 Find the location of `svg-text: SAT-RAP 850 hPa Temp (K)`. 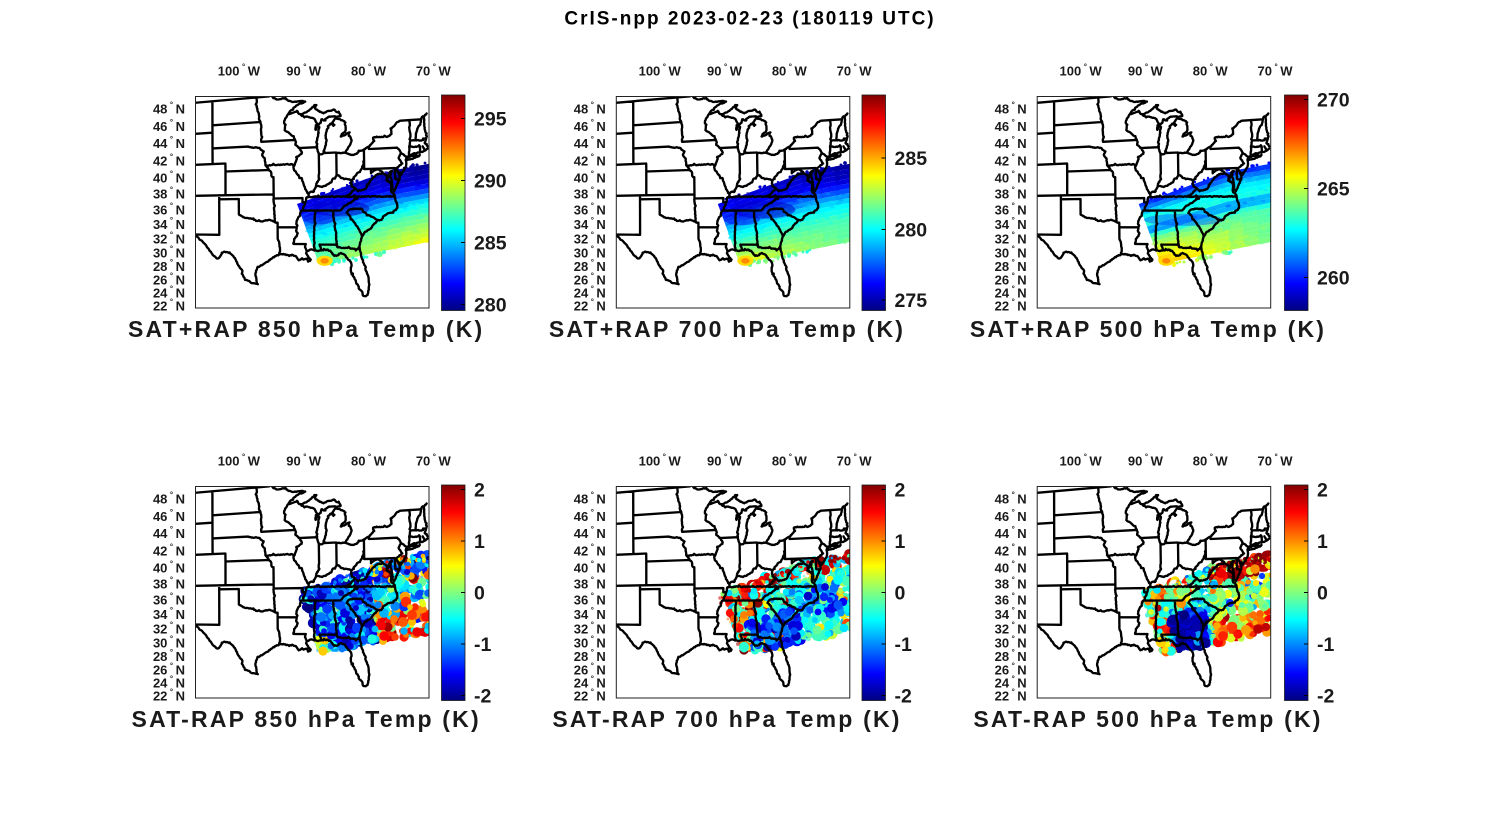

svg-text: SAT-RAP 850 hPa Temp (K) is located at coordinates (306, 719).